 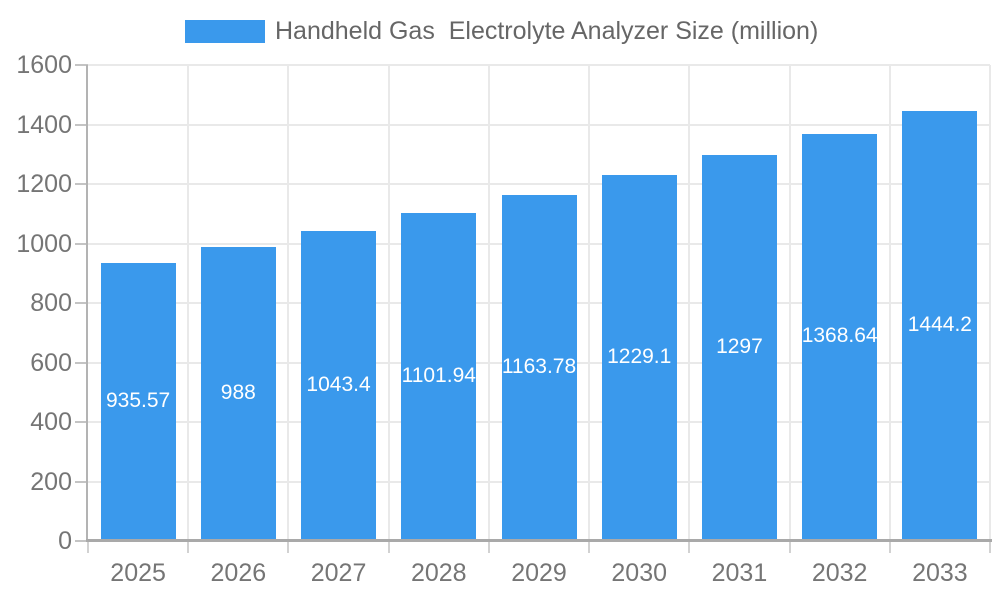 I want to click on bar-2026: 988, so click(x=238, y=393).